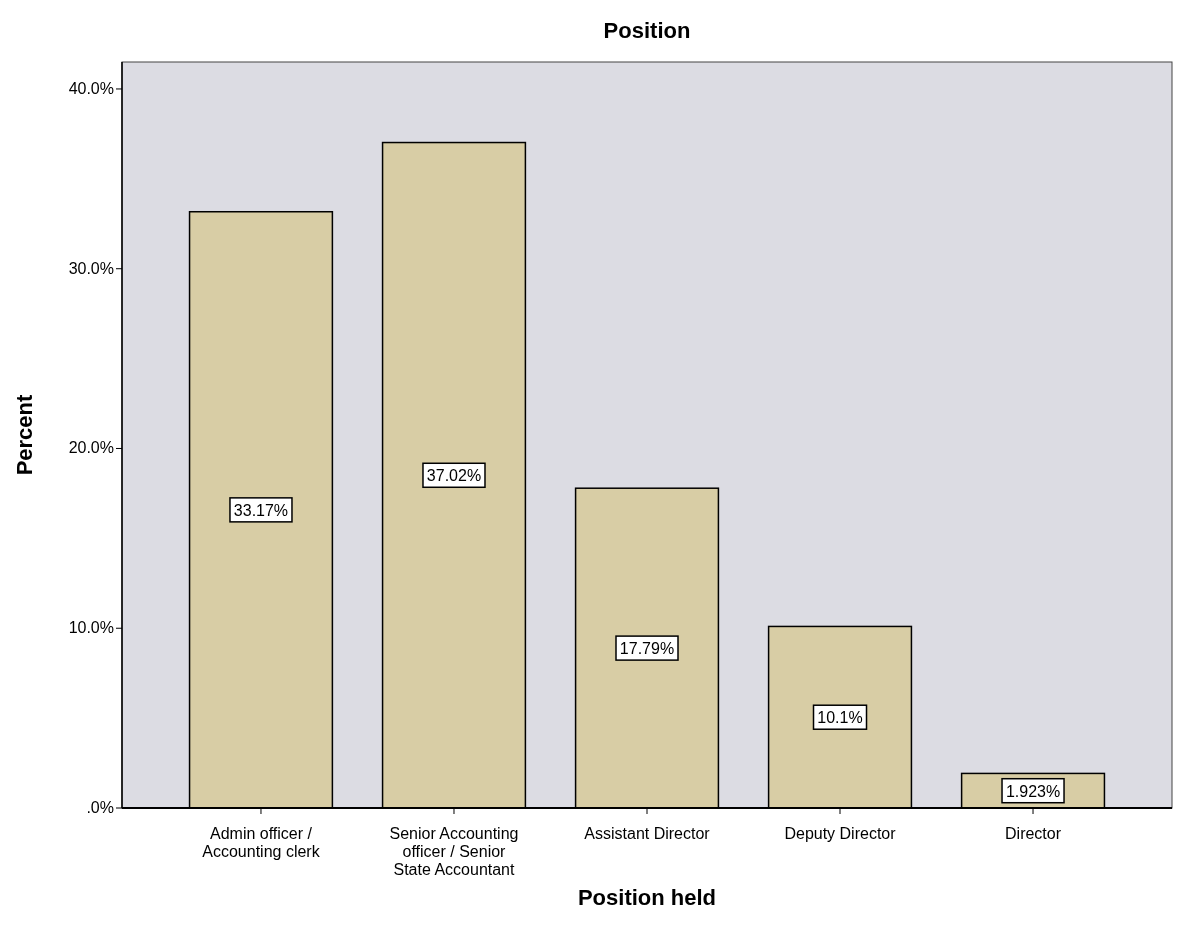 The height and width of the screenshot is (938, 1188). I want to click on chart-title: Position, so click(647, 30).